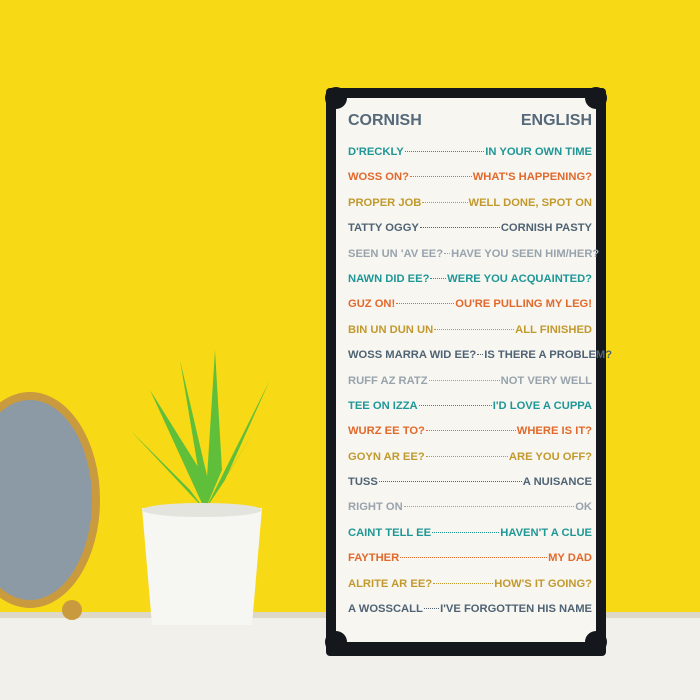  Describe the element at coordinates (525, 253) in the screenshot. I see `english-meaning: HAVE YOU SEEN HIM/HER?` at that location.